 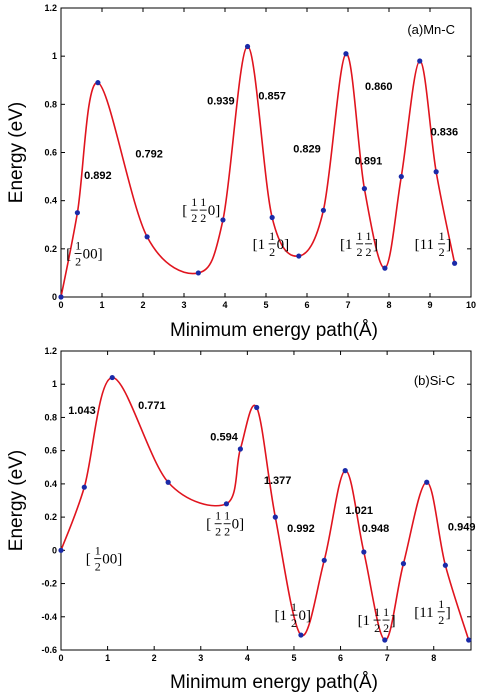 I want to click on panel-label: (a)Mn-C, so click(x=431, y=29).